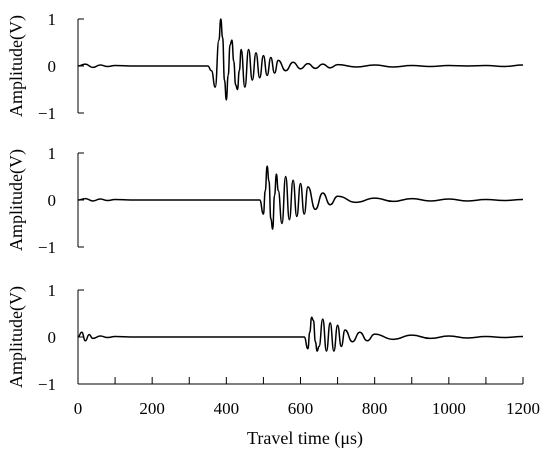  I want to click on x-tick-label: 1200, so click(523, 408).